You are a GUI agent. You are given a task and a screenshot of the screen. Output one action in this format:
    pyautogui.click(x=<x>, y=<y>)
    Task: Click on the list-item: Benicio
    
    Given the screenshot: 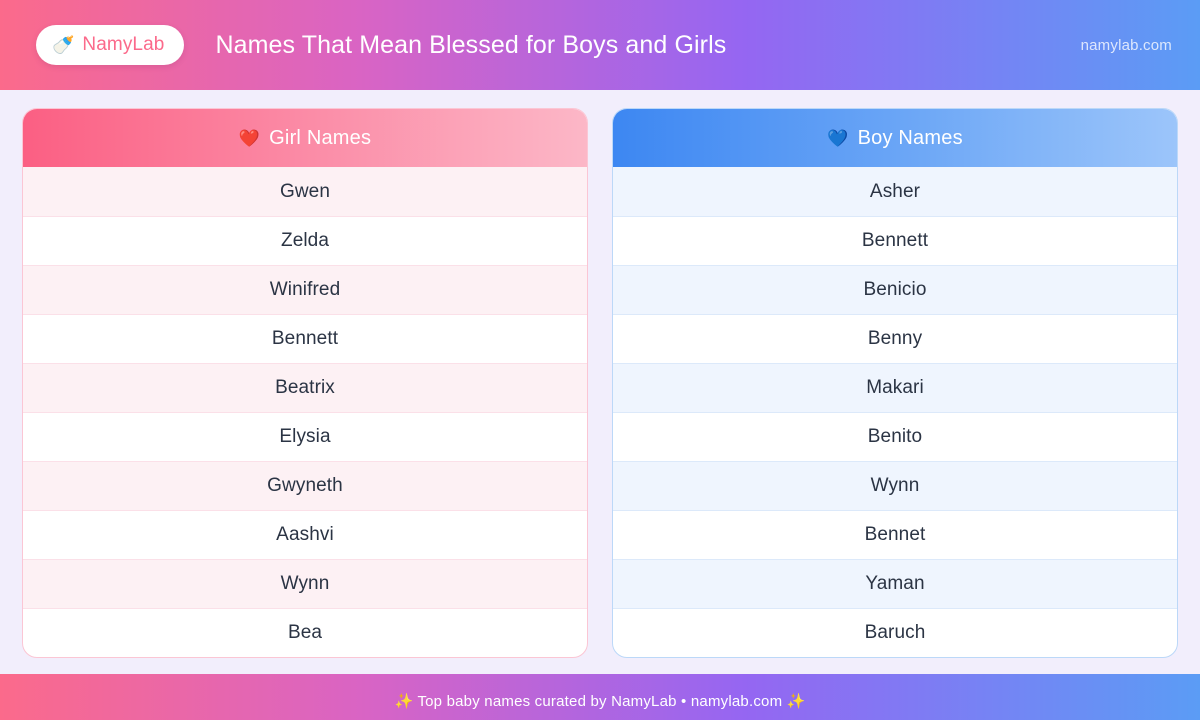 What is the action you would take?
    pyautogui.click(x=895, y=289)
    